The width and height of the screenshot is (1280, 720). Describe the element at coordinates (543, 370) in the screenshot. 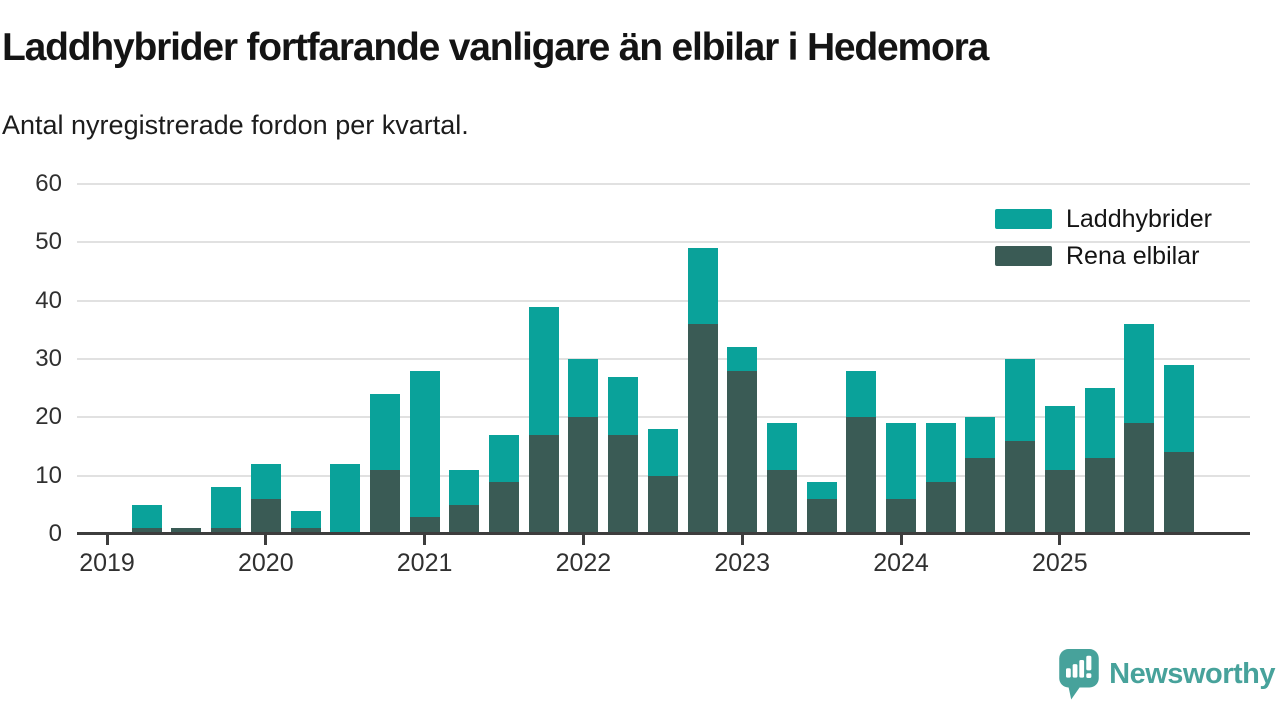

I see `bar-2021-Q4-laddhybrider` at that location.